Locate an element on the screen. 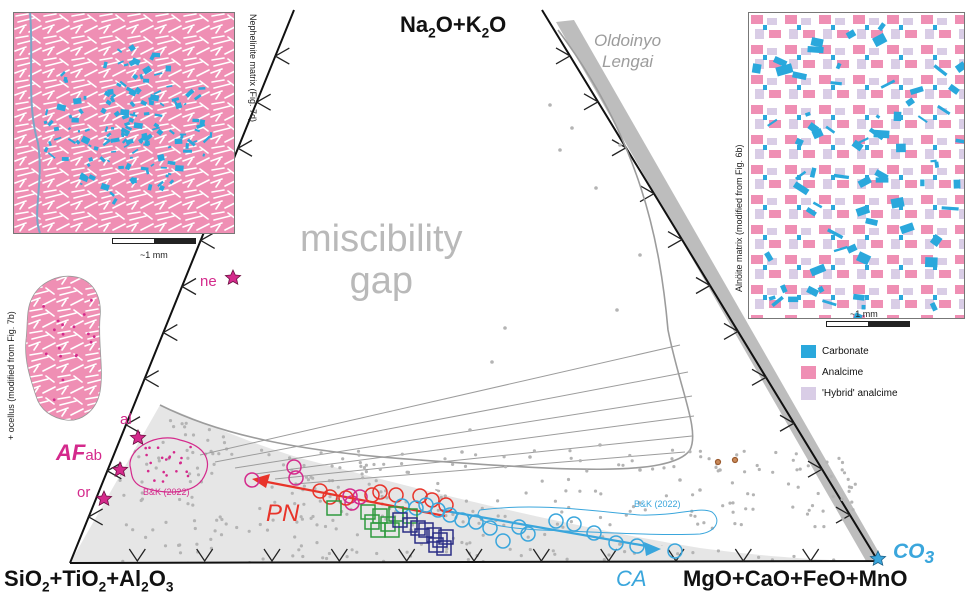 The height and width of the screenshot is (597, 973). oldoinyo-line-1: Oldoinyo is located at coordinates (628, 40).